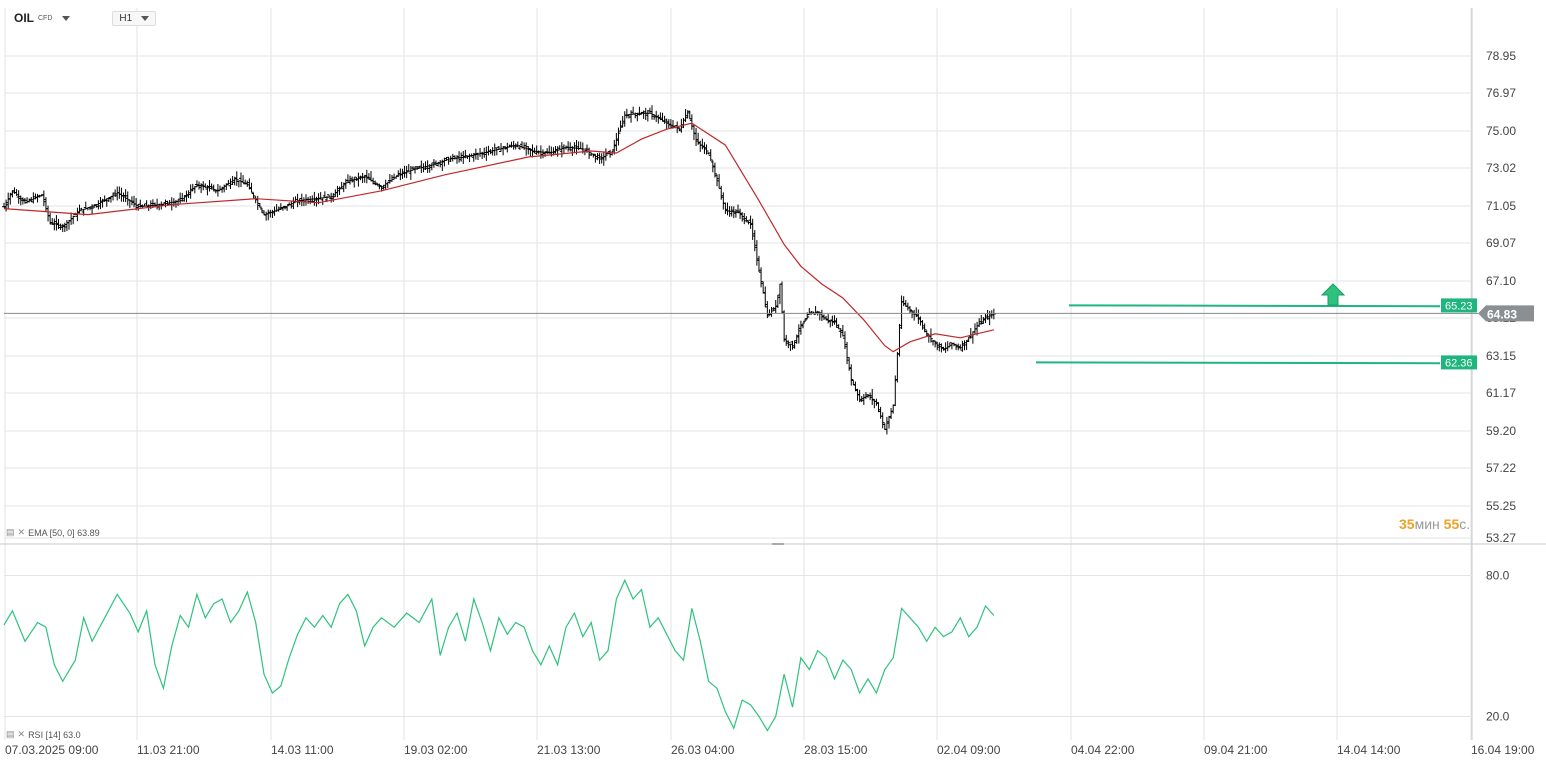 The height and width of the screenshot is (768, 1546). Describe the element at coordinates (1501, 168) in the screenshot. I see `y-tick-label: 73.02` at that location.